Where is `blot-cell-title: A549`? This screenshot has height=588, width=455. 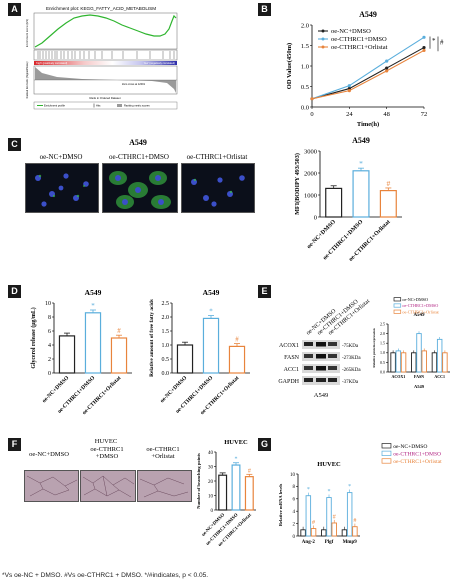 blot-cell-title: A549 is located at coordinates (321, 395).